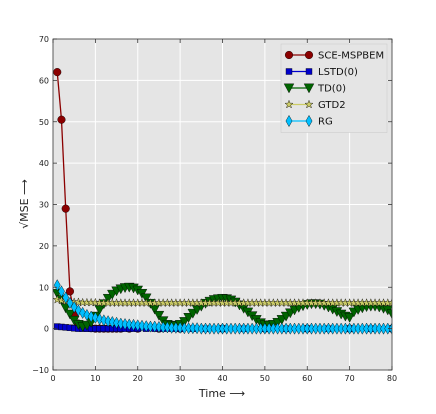 Image resolution: width=436 pixels, height=414 pixels. I want to click on x-tick-label: 10, so click(95, 378).